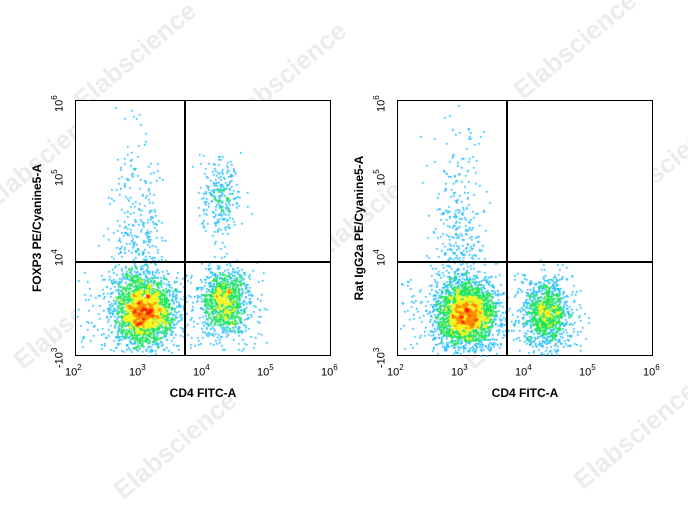 The image size is (688, 506). I want to click on y-axis-title: FOXP3 PE/Cyanine5-A, so click(37, 228).